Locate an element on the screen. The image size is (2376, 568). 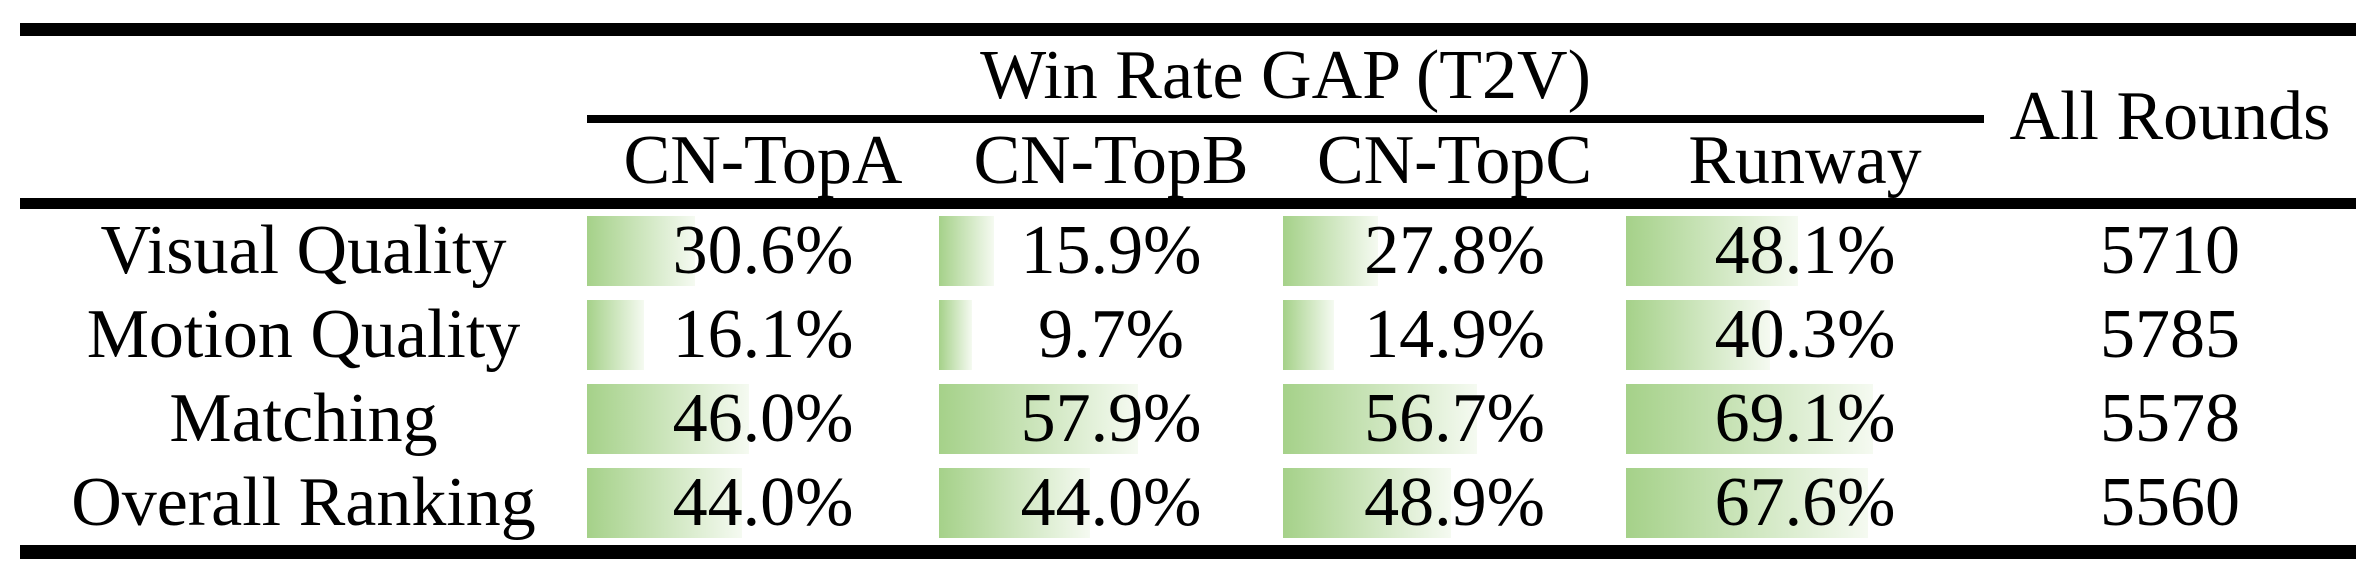
bar-cell: 40.3% is located at coordinates (1805, 335).